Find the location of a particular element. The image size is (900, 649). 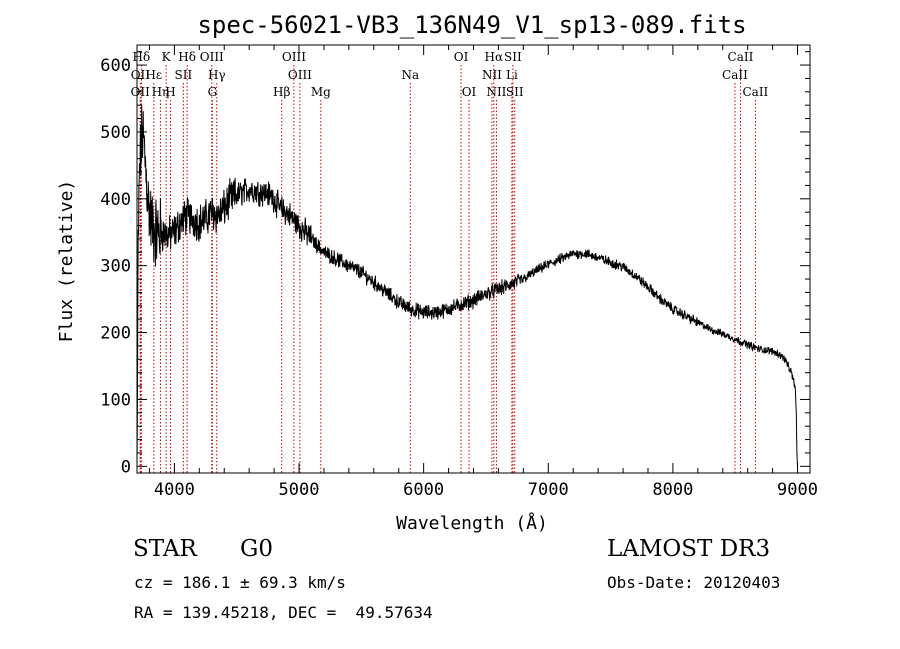

line-marker-label: K is located at coordinates (167, 57).